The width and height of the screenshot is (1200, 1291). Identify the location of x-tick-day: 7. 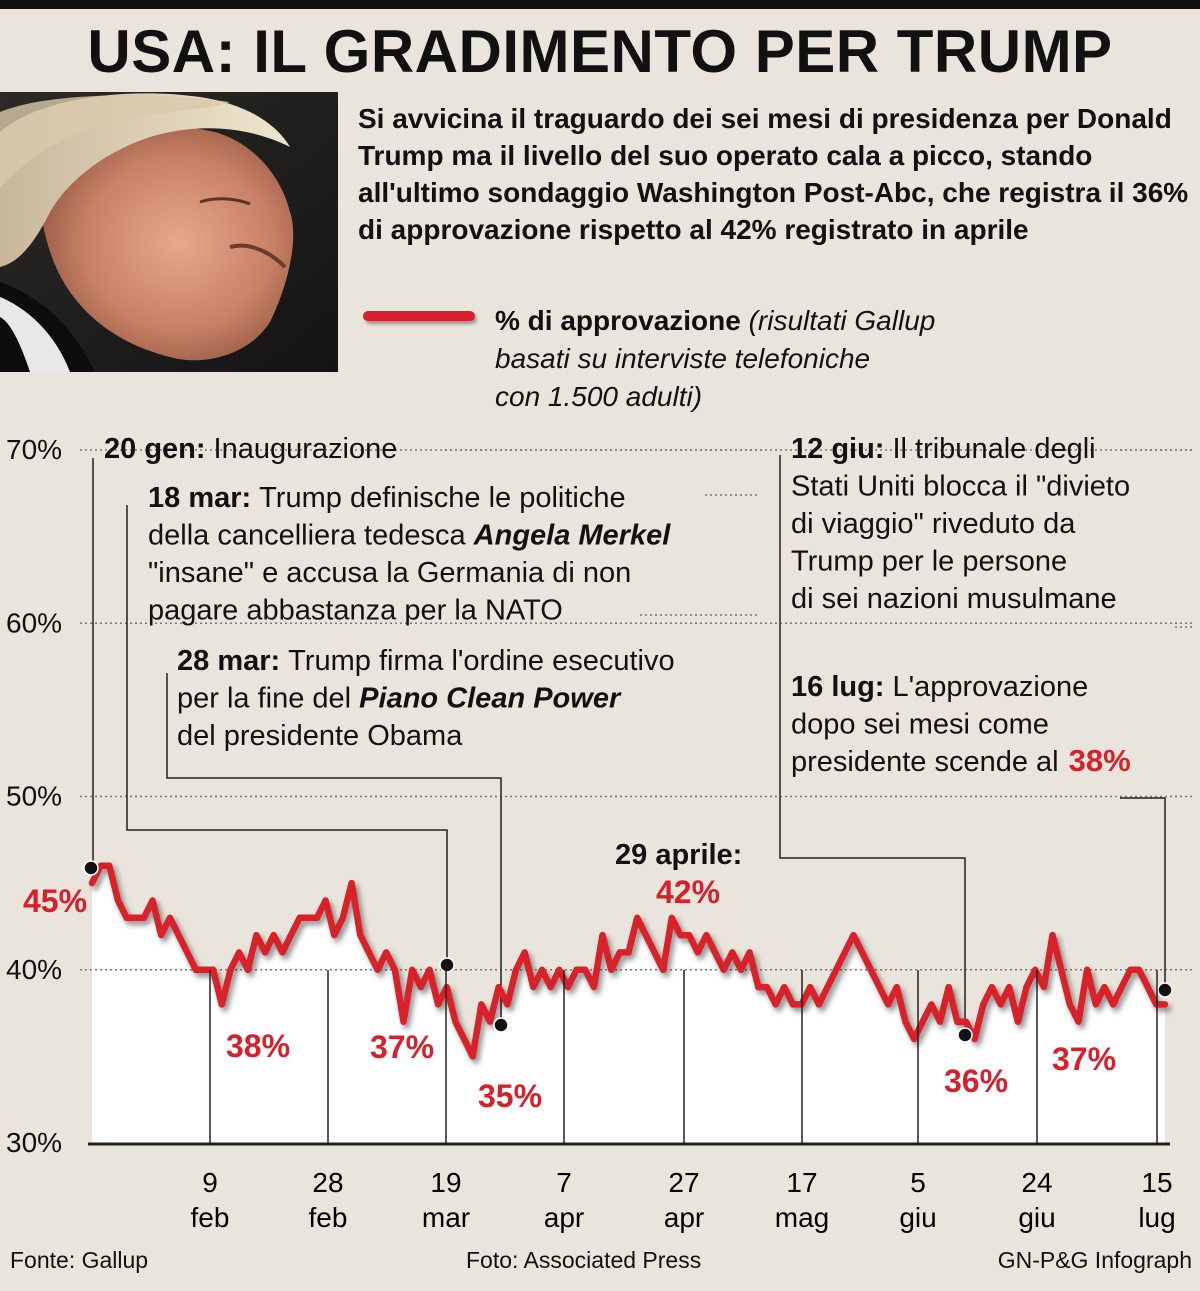
(564, 1182).